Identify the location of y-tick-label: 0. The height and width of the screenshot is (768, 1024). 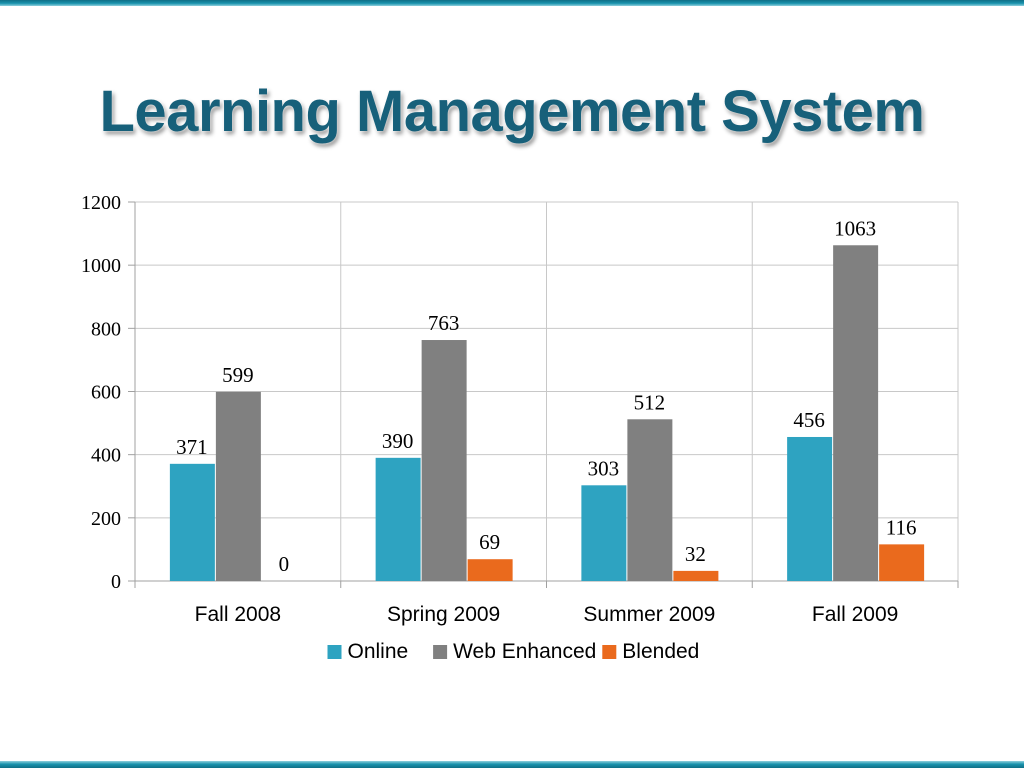
(116, 582).